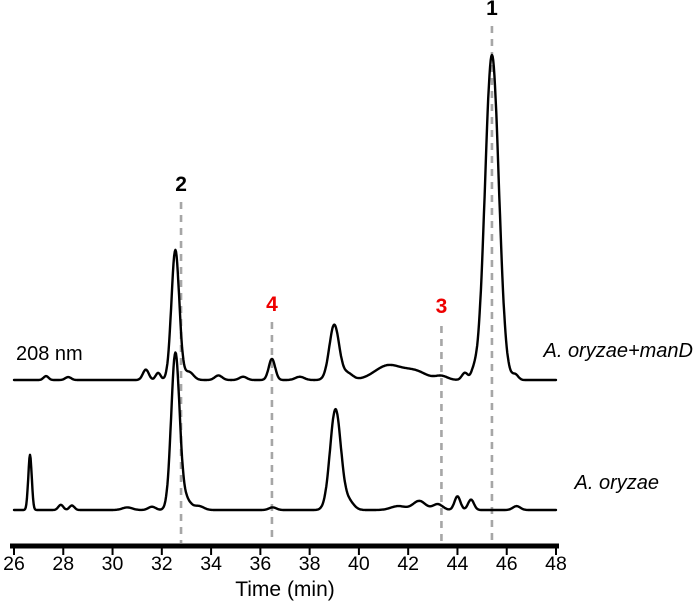 The height and width of the screenshot is (612, 700). I want to click on x-tick-label: 34, so click(211, 564).